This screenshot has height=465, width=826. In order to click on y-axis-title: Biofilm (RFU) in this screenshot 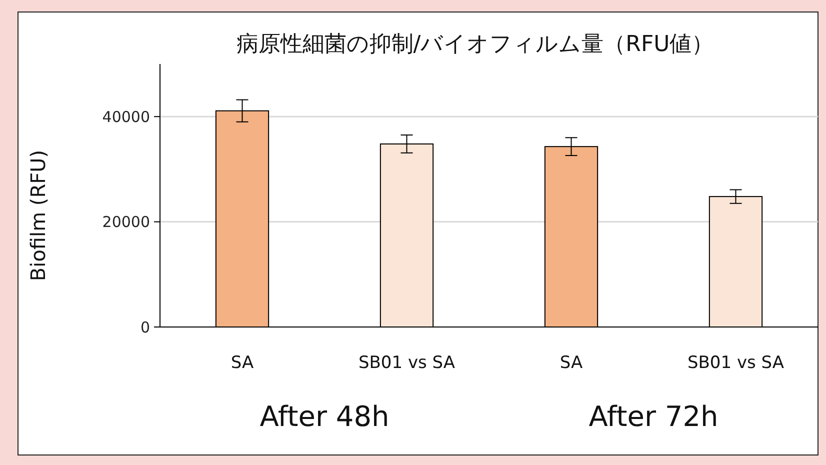, I will do `click(38, 216)`.